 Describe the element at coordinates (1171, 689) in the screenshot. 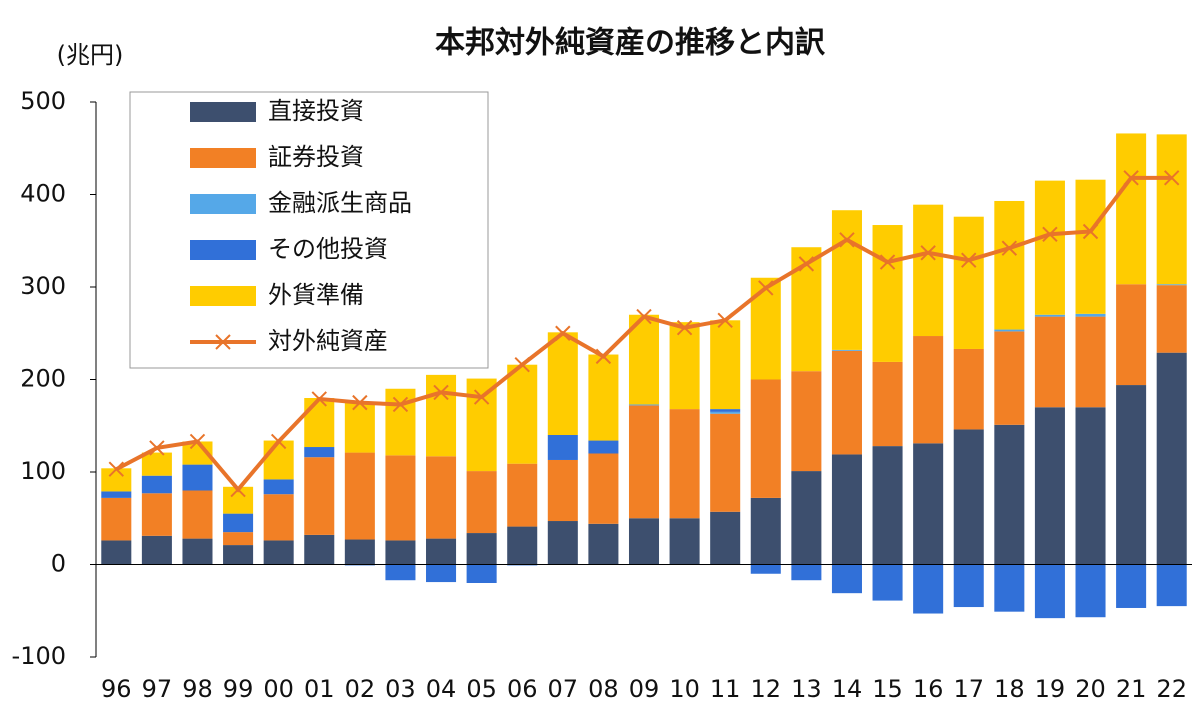

I see `x-tick-label: 22` at that location.